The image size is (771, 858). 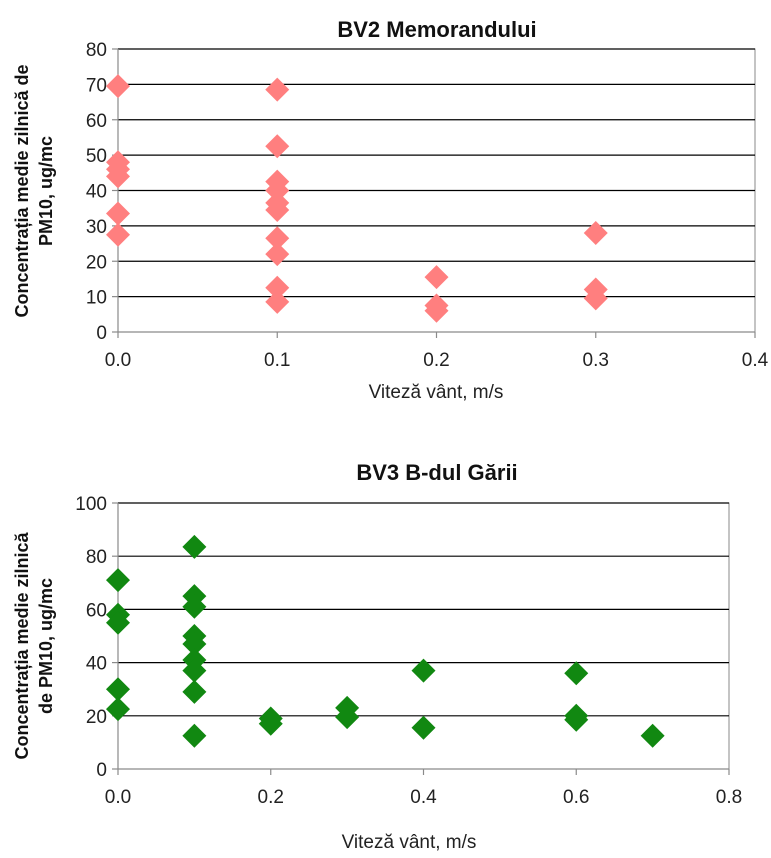 I want to click on x-tick-labels: 0.0 0.1 0.2 0.3 0.4, so click(x=437, y=351).